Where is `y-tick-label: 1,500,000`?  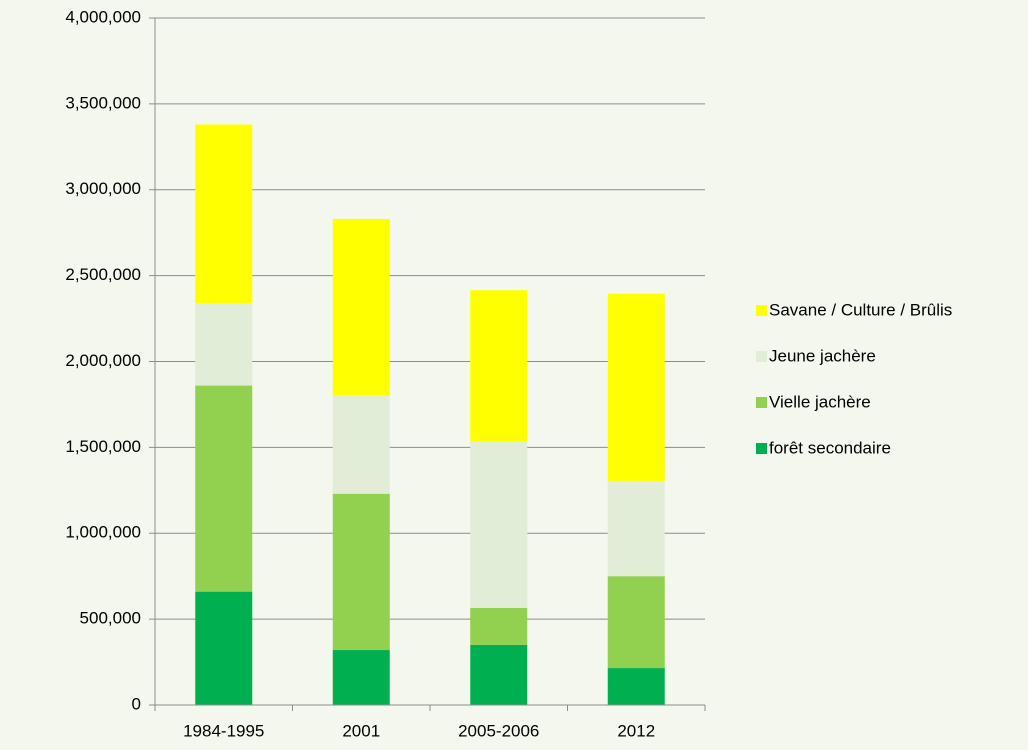
y-tick-label: 1,500,000 is located at coordinates (103, 446).